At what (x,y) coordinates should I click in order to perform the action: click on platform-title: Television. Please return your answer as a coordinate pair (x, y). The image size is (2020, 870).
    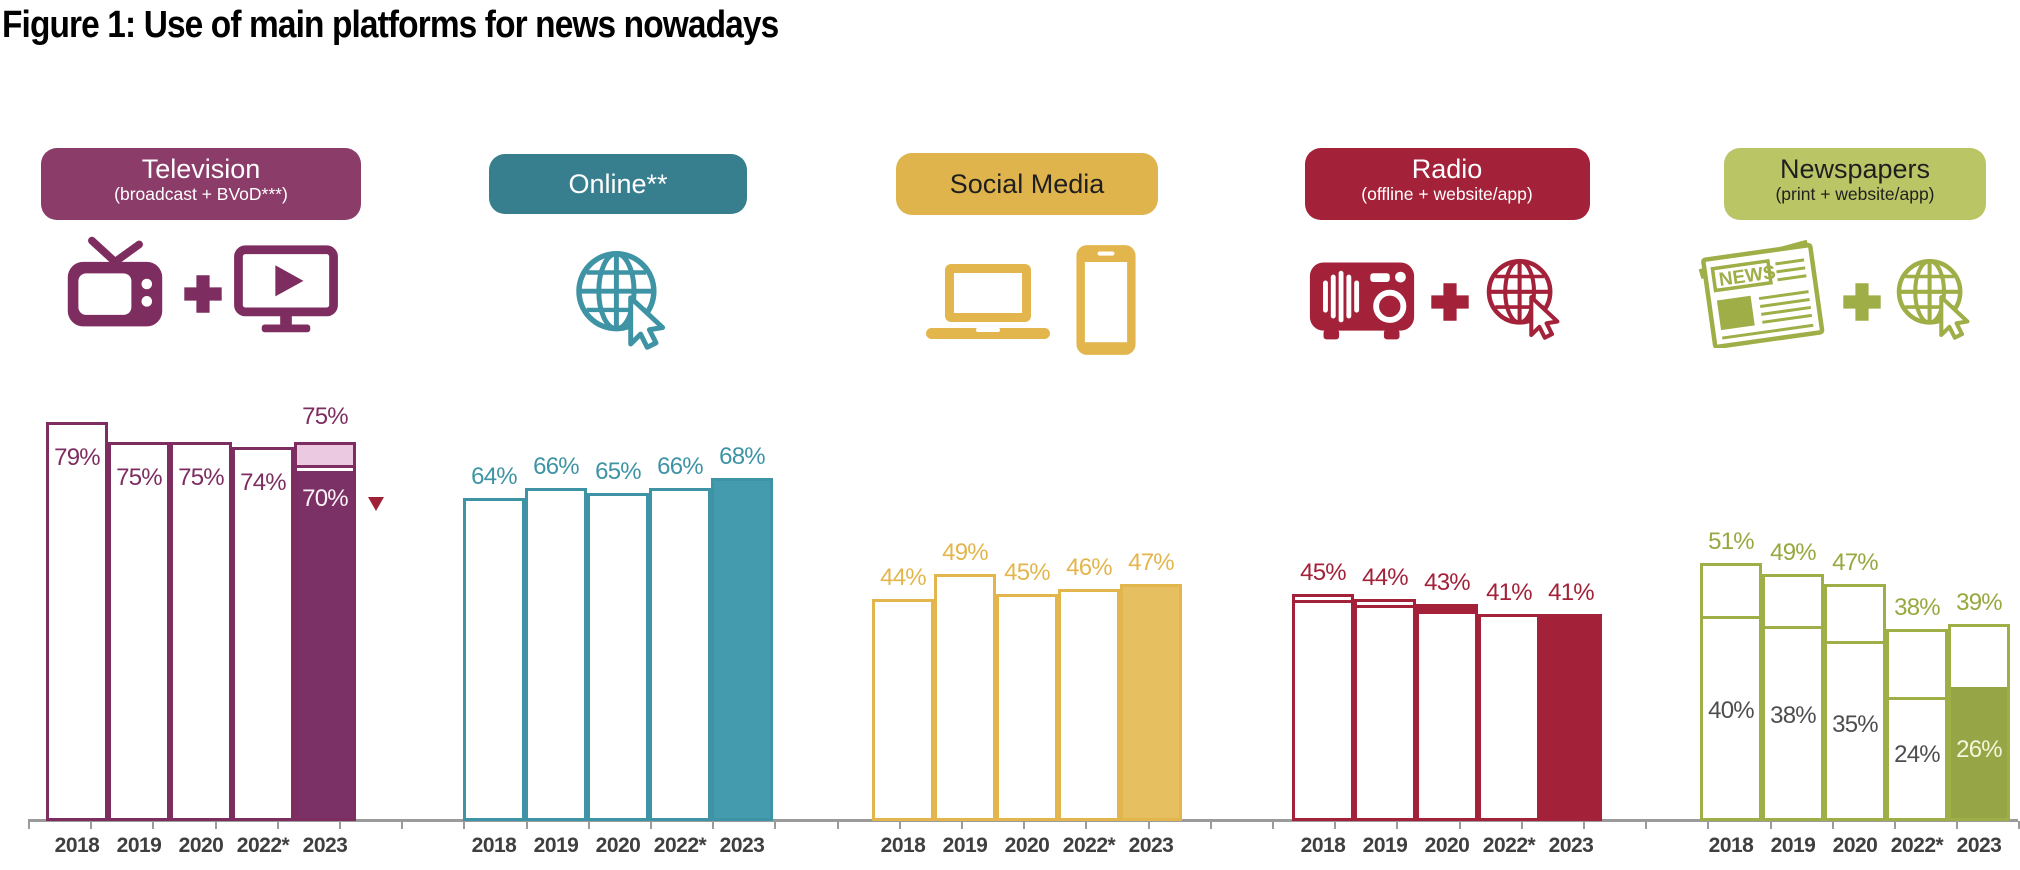
    Looking at the image, I should click on (201, 169).